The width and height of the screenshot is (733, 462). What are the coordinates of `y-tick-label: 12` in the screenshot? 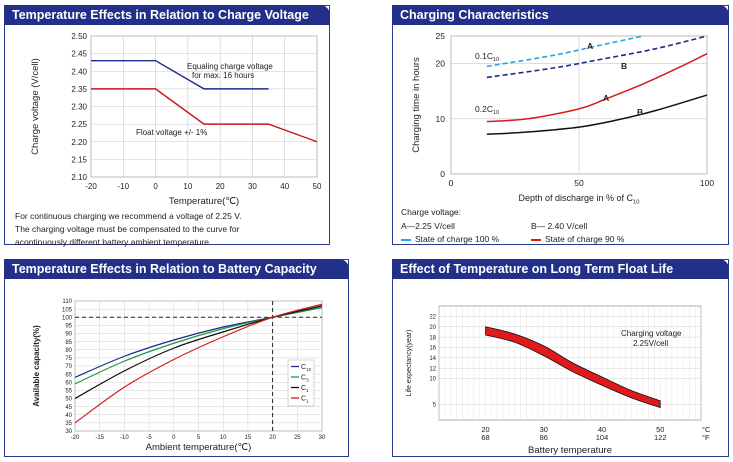 It's located at (432, 369).